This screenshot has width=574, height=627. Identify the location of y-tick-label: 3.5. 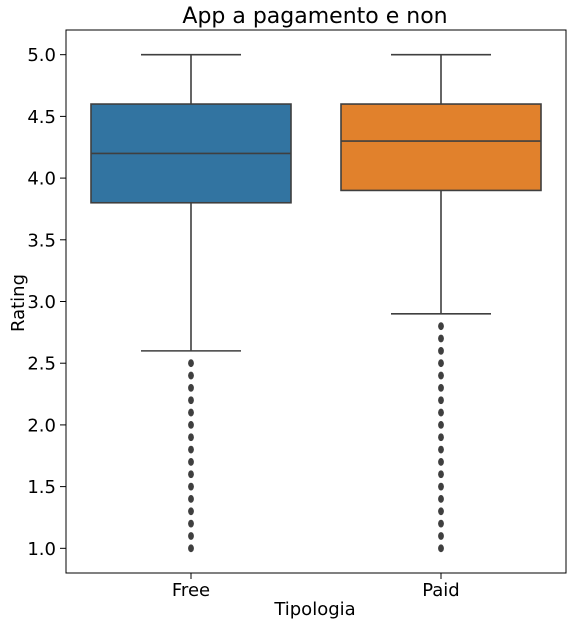
(41, 240).